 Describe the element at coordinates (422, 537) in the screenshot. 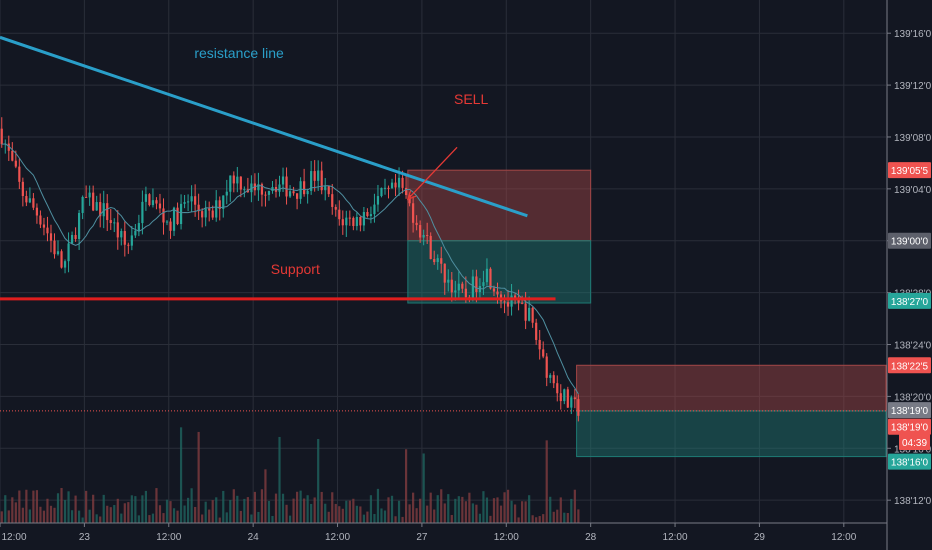

I see `time-tick-label: 27` at that location.